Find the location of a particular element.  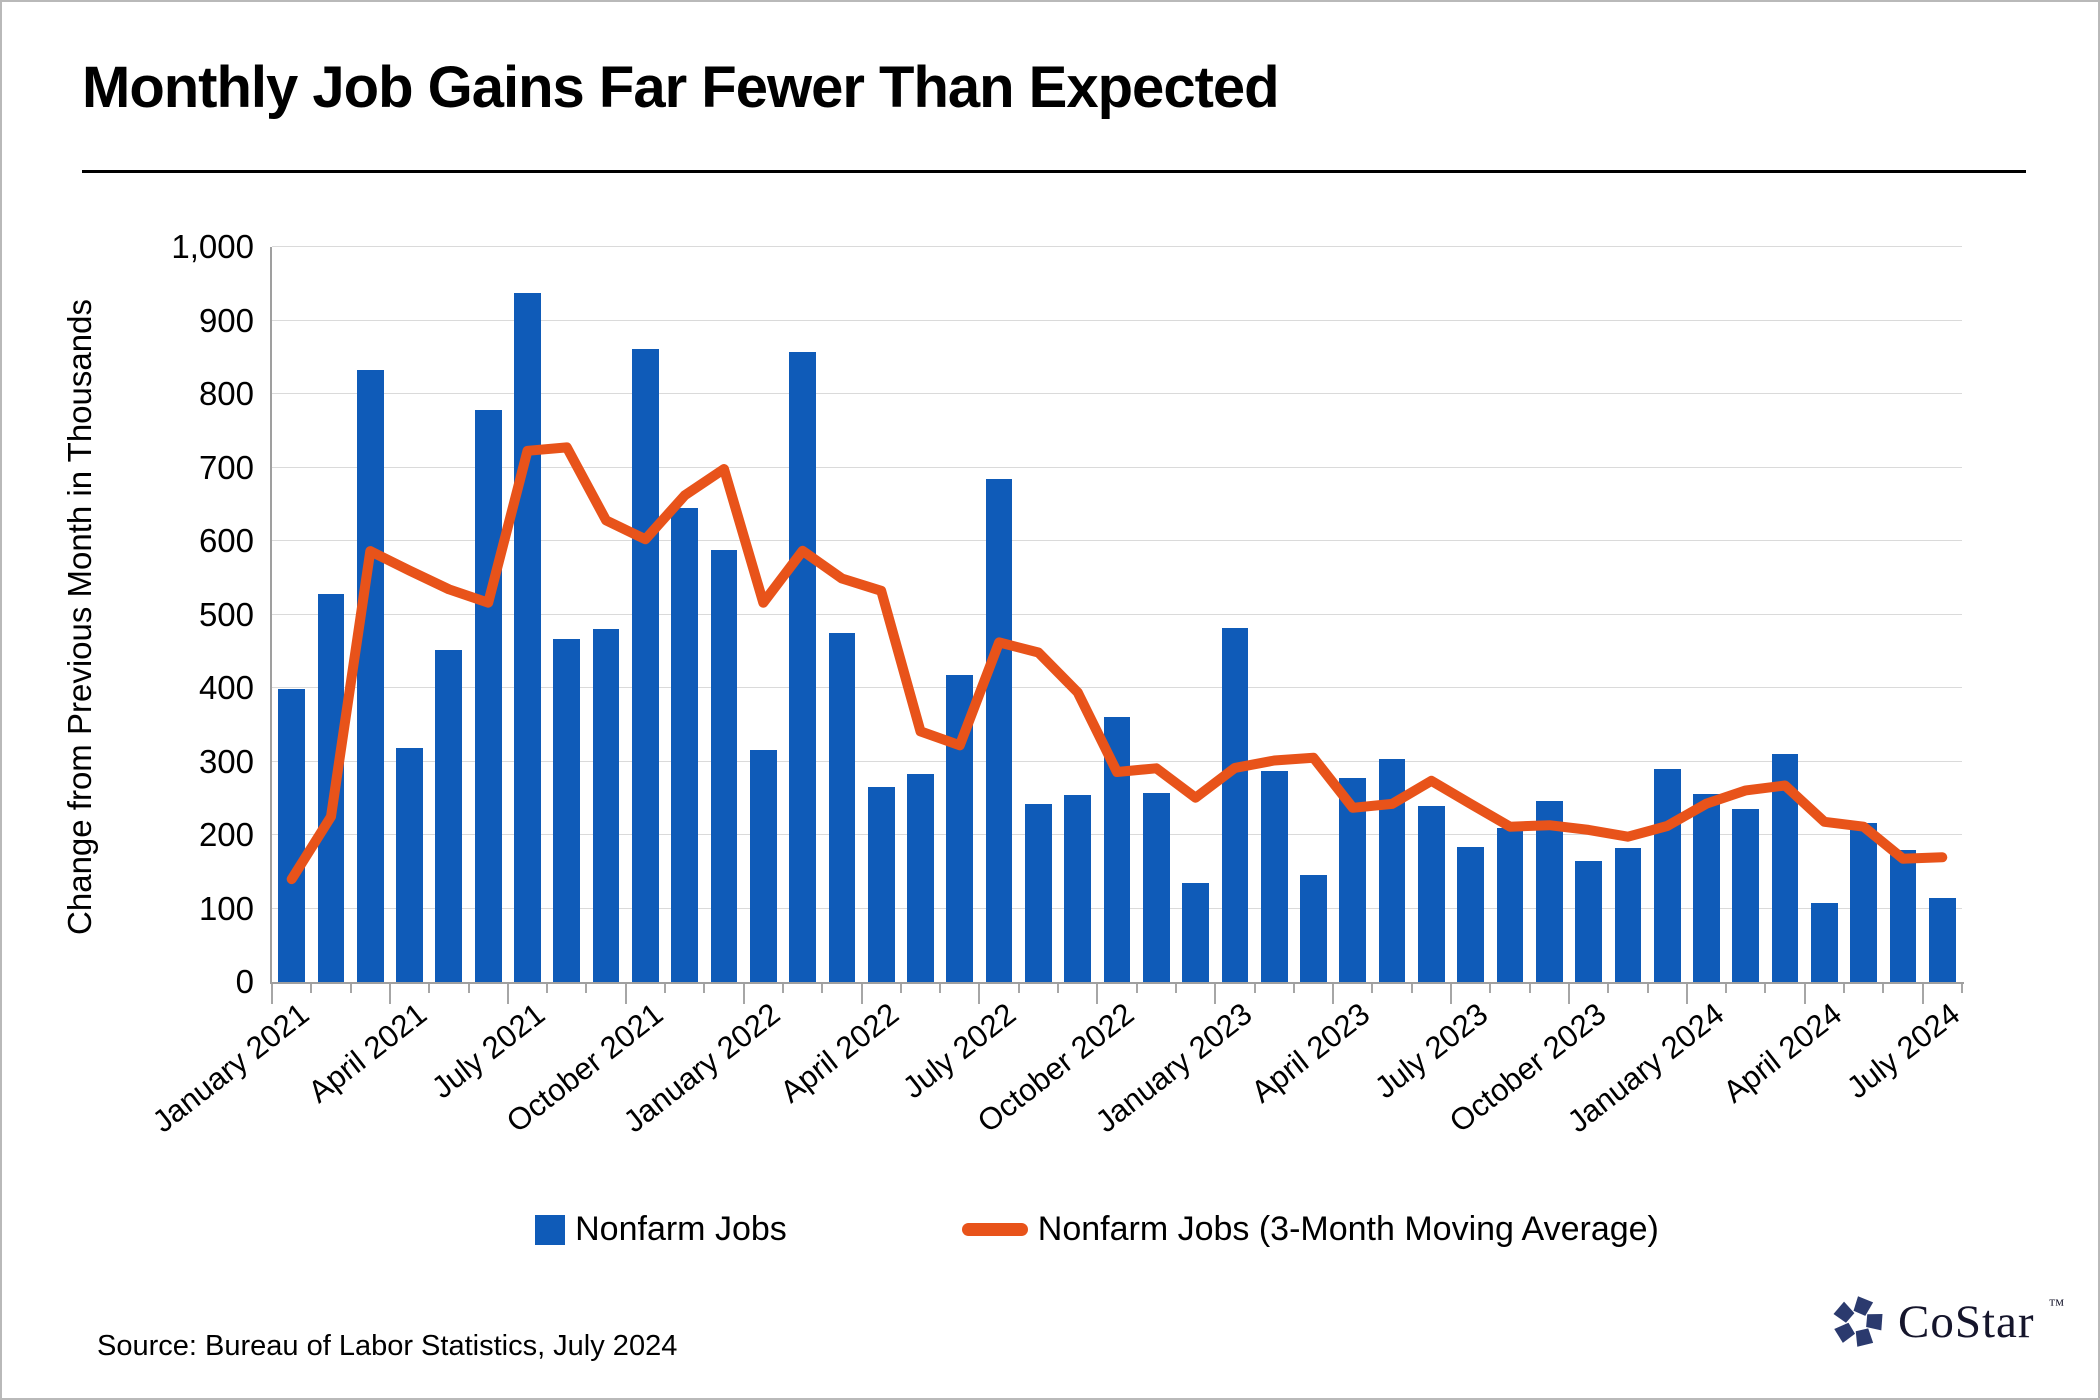

title-underline is located at coordinates (1054, 171).